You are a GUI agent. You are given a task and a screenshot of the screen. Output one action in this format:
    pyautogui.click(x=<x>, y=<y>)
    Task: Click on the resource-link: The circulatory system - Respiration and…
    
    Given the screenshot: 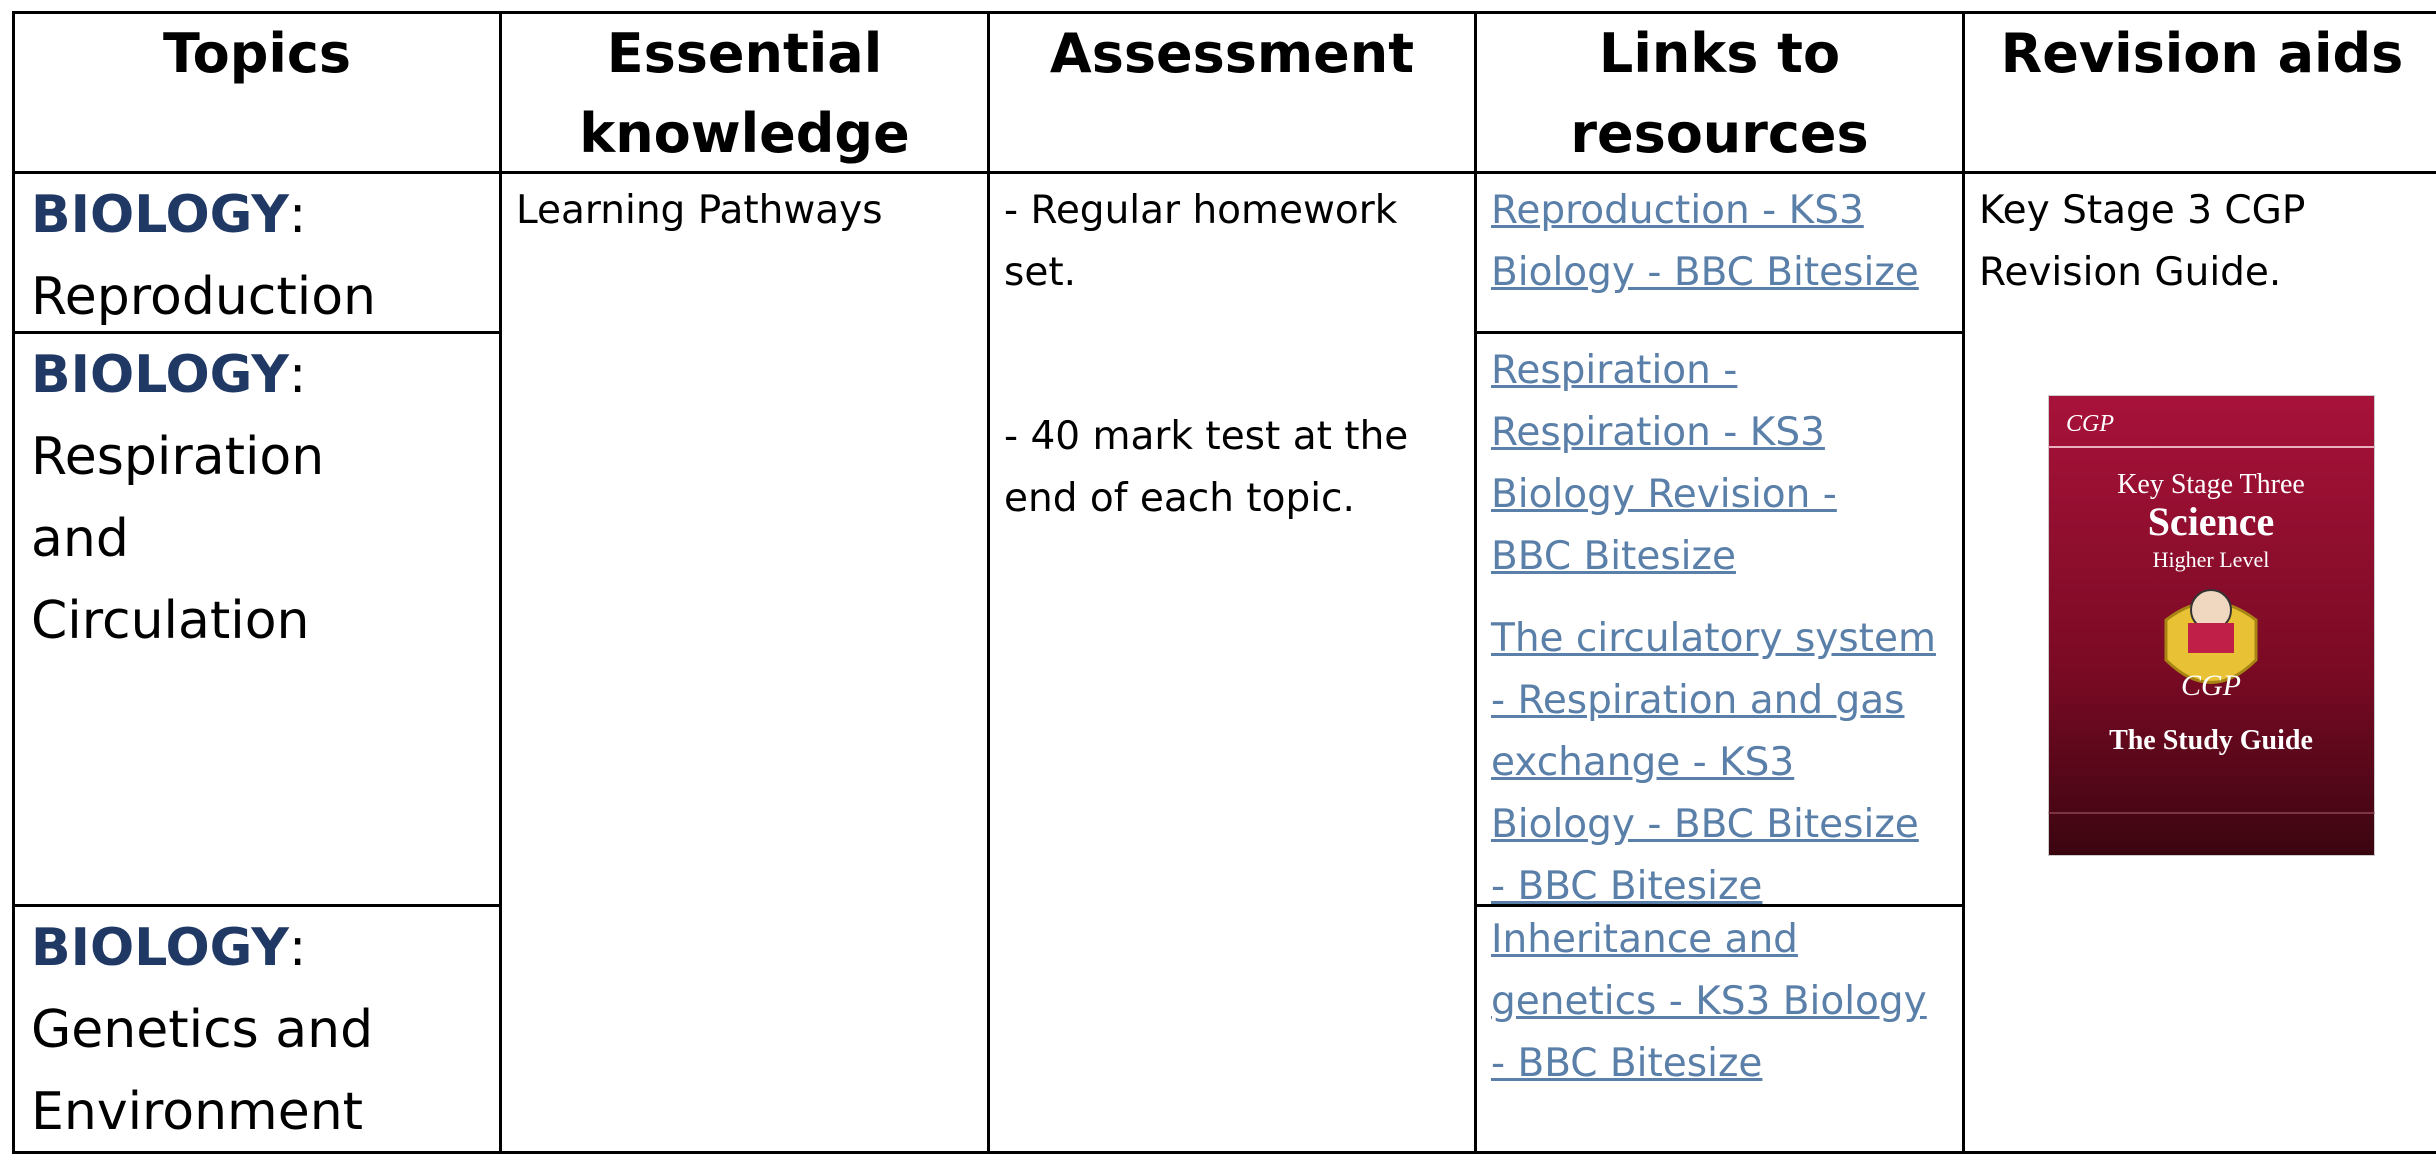 What is the action you would take?
    pyautogui.click(x=1713, y=762)
    